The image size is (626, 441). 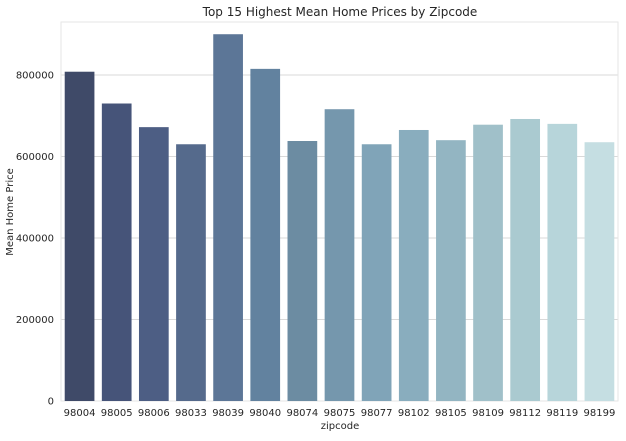 What do you see at coordinates (80, 413) in the screenshot?
I see `x-tick-label: 98004` at bounding box center [80, 413].